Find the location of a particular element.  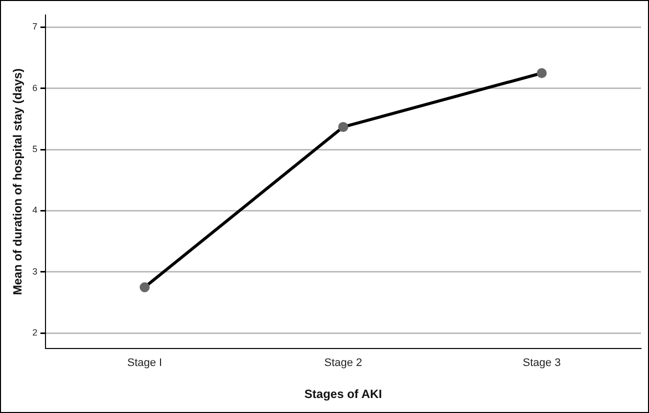

x-tick-label: Stage 2 is located at coordinates (343, 363).